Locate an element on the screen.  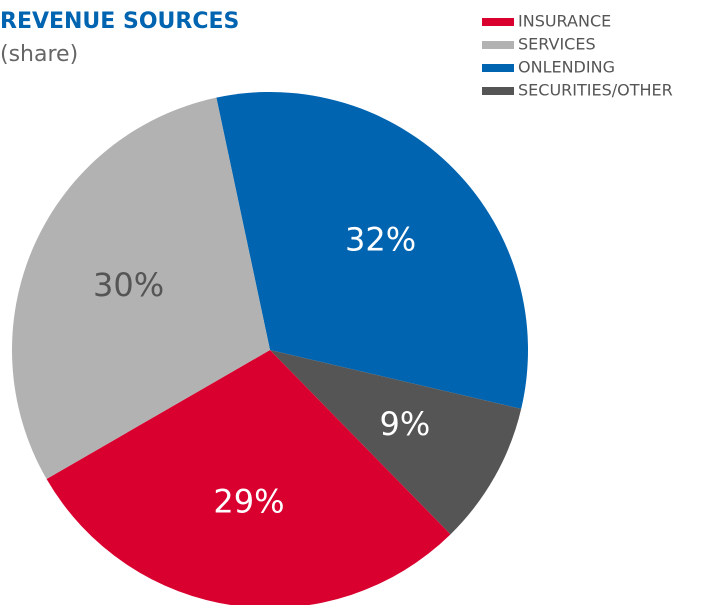
legend-label: SECURITIES/OTHER is located at coordinates (595, 90).